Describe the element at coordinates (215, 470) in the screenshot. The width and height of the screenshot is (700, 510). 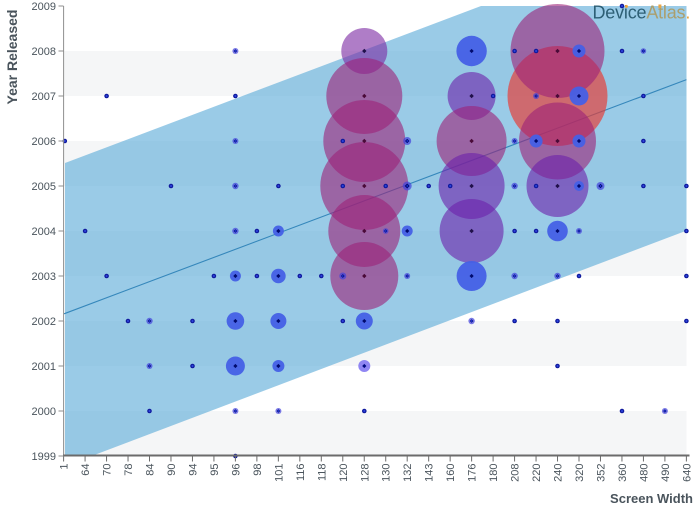
I see `svg-text: 95` at that location.